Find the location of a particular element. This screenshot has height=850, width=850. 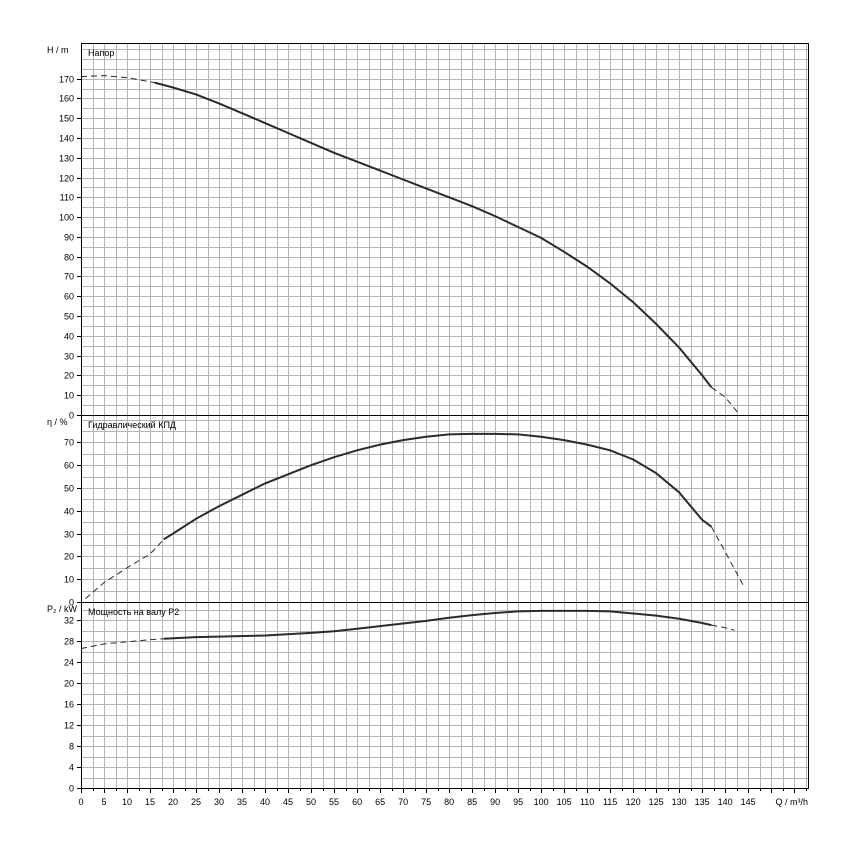

y-tick-label: 160 is located at coordinates (66, 99).